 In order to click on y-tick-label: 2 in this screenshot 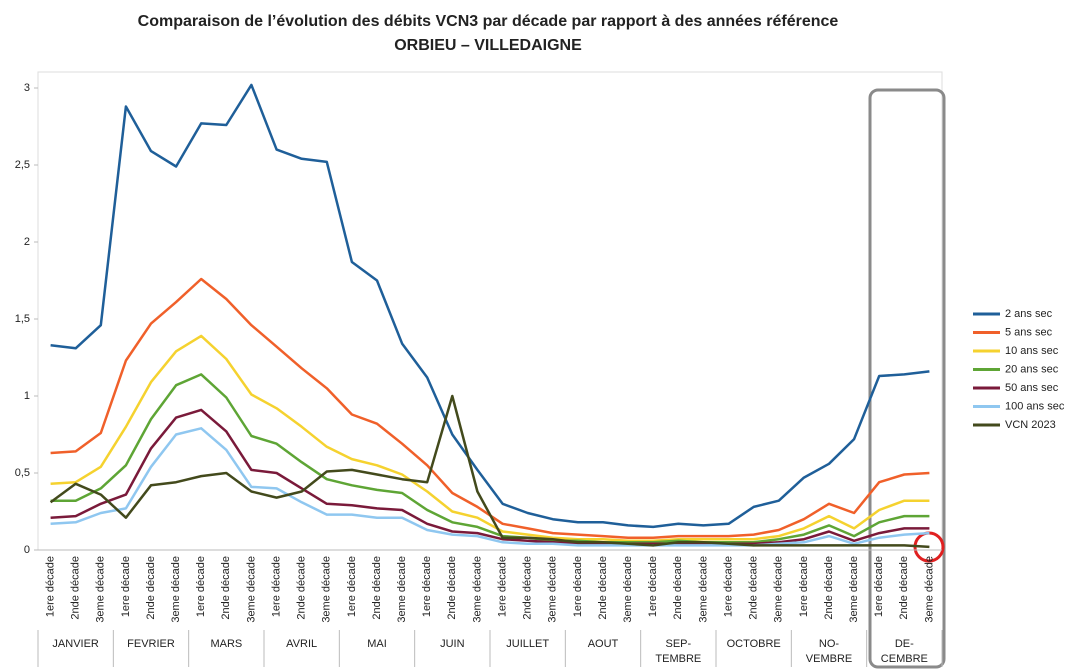, I will do `click(27, 242)`.